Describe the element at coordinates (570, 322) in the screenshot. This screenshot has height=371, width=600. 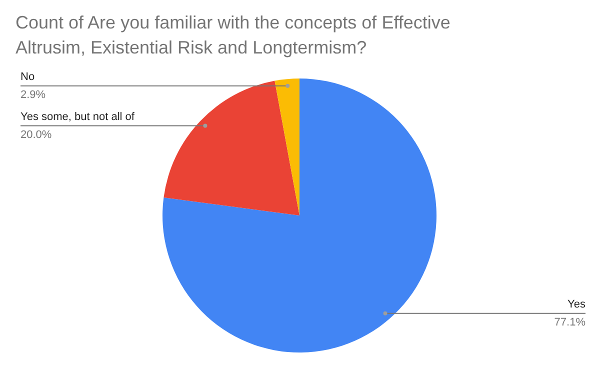
I see `data-label: 77.1%` at that location.